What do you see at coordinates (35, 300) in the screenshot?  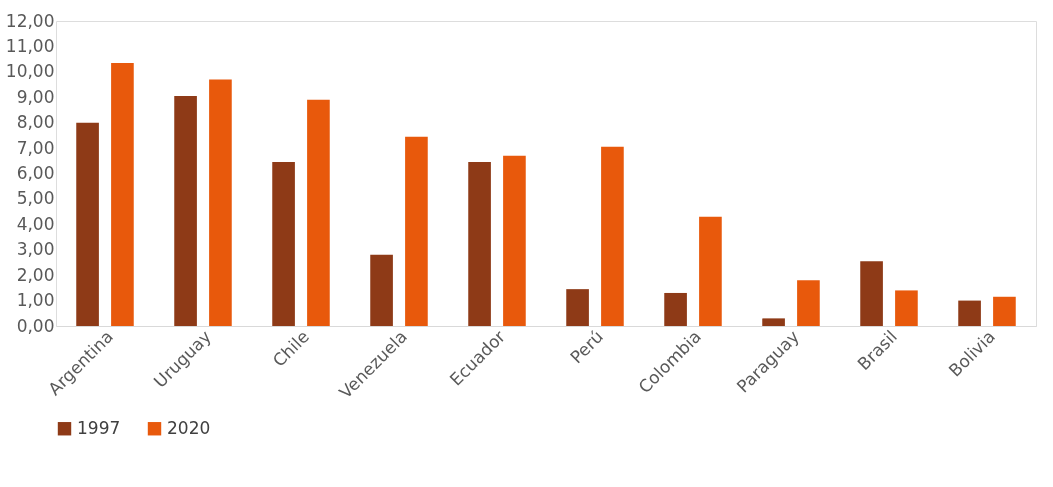 I see `y-tick-label: 1,00` at bounding box center [35, 300].